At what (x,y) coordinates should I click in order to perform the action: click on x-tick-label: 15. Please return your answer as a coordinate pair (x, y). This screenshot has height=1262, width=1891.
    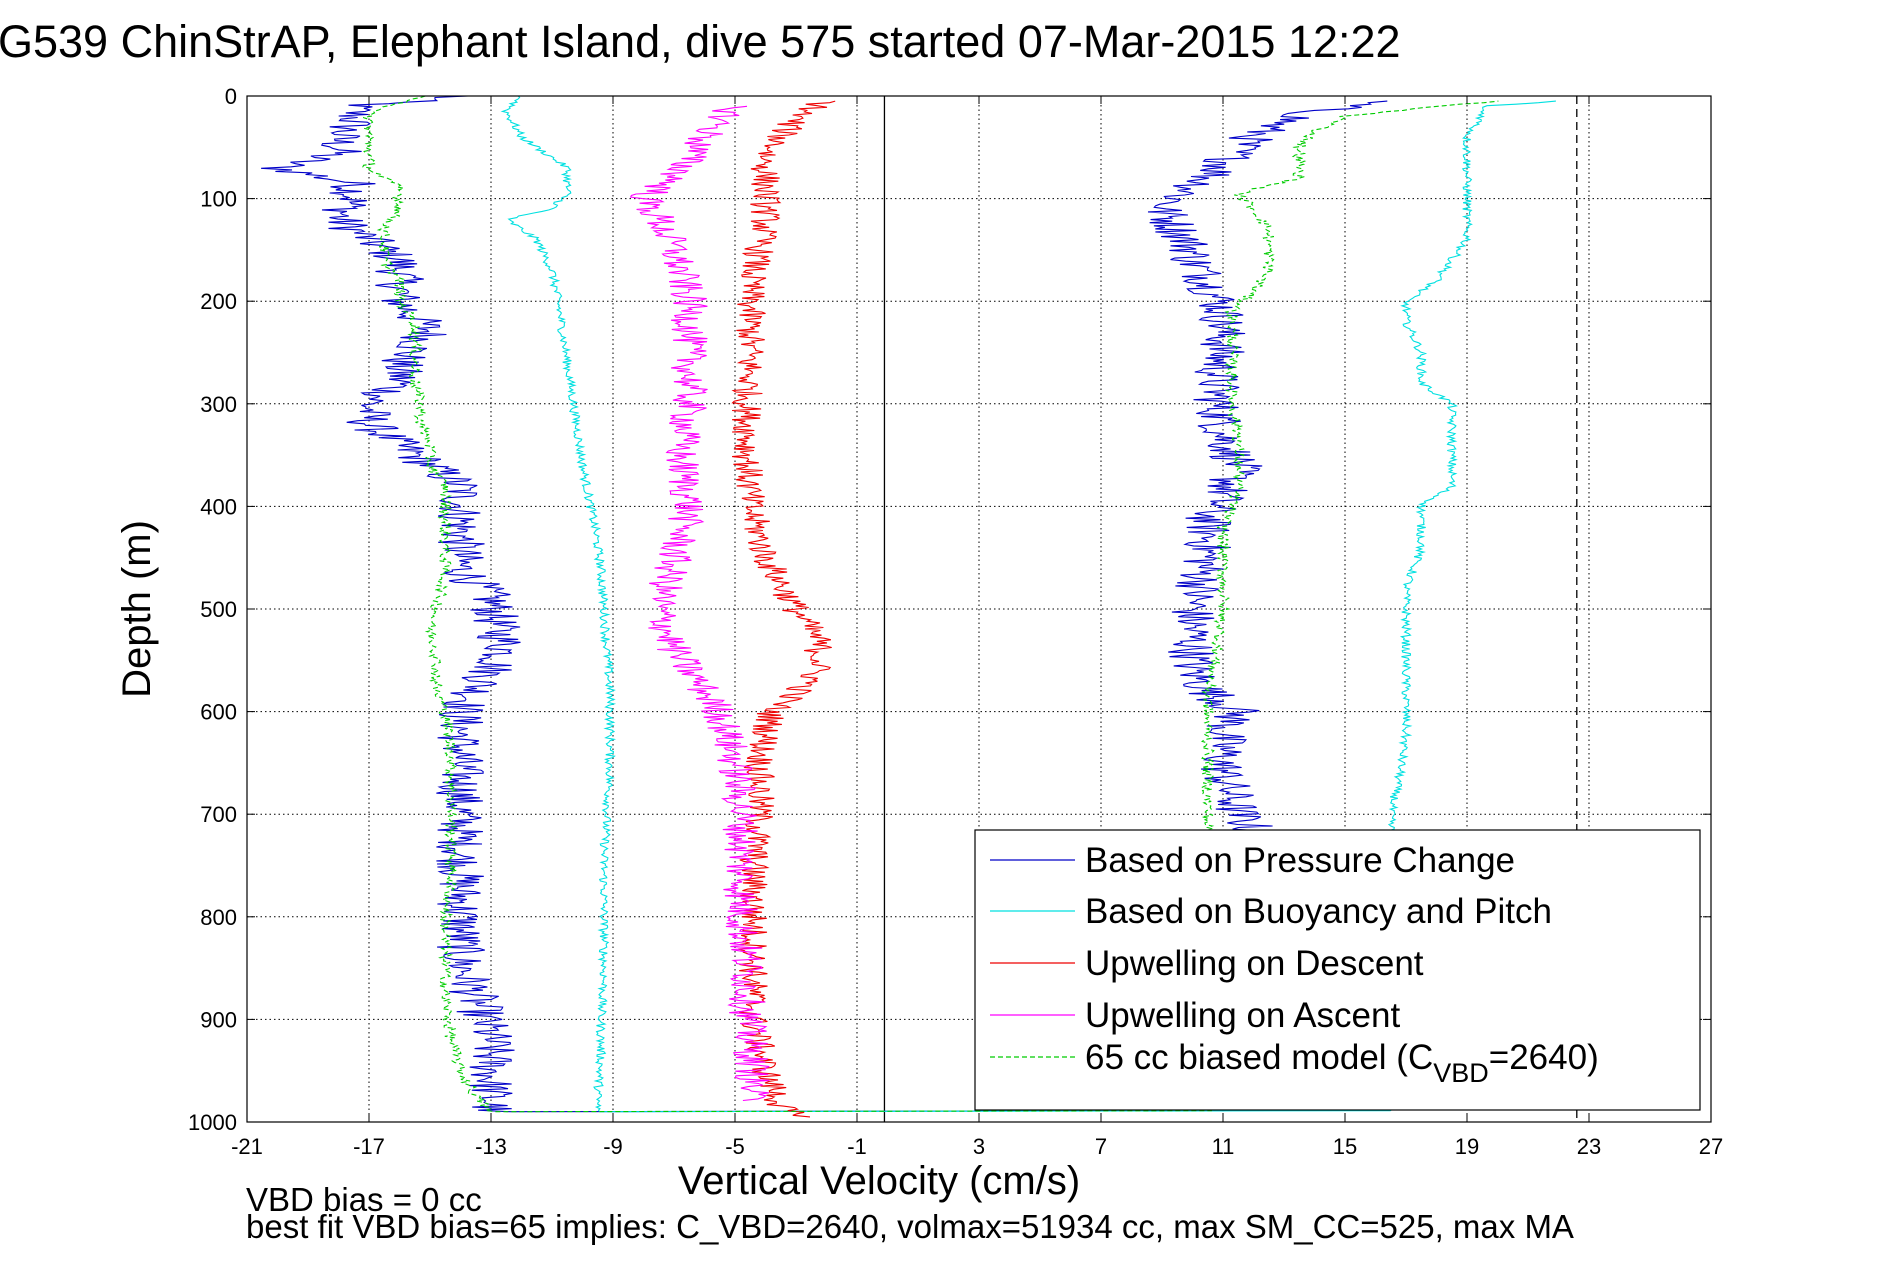
    Looking at the image, I should click on (1345, 1146).